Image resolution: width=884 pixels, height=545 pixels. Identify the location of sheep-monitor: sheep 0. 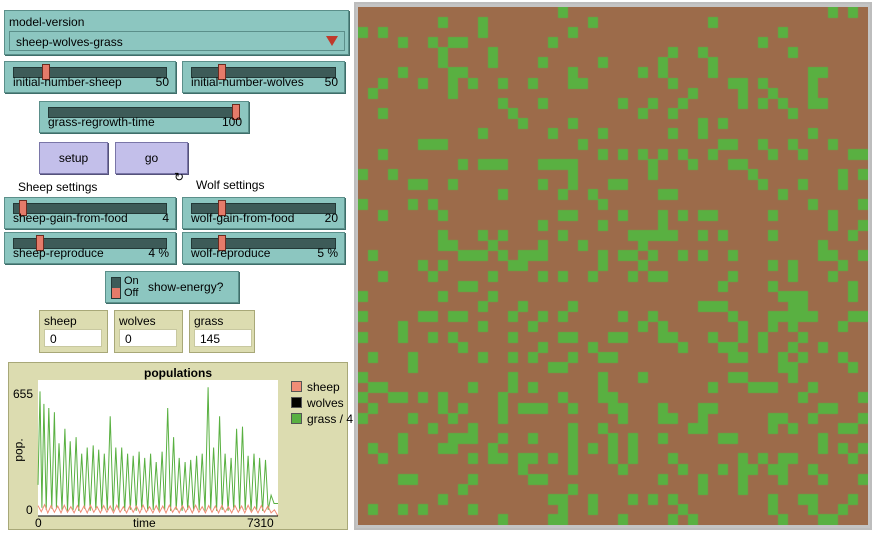
(73, 331).